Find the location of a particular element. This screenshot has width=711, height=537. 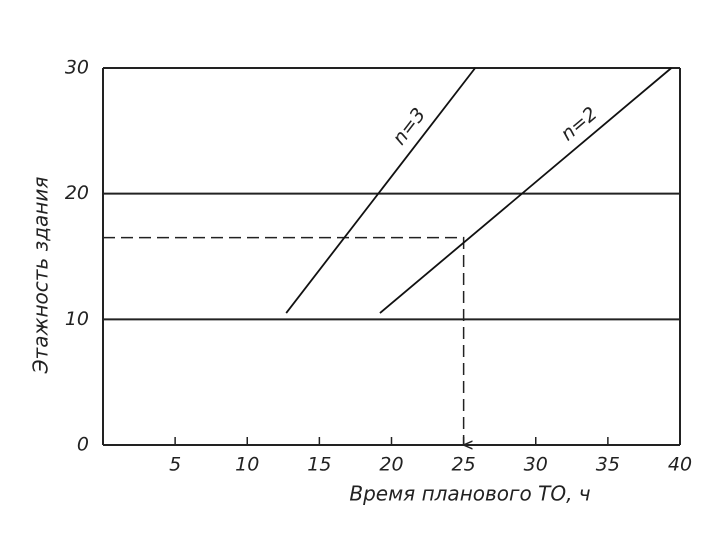

x-tick-label: 5 is located at coordinates (175, 465).